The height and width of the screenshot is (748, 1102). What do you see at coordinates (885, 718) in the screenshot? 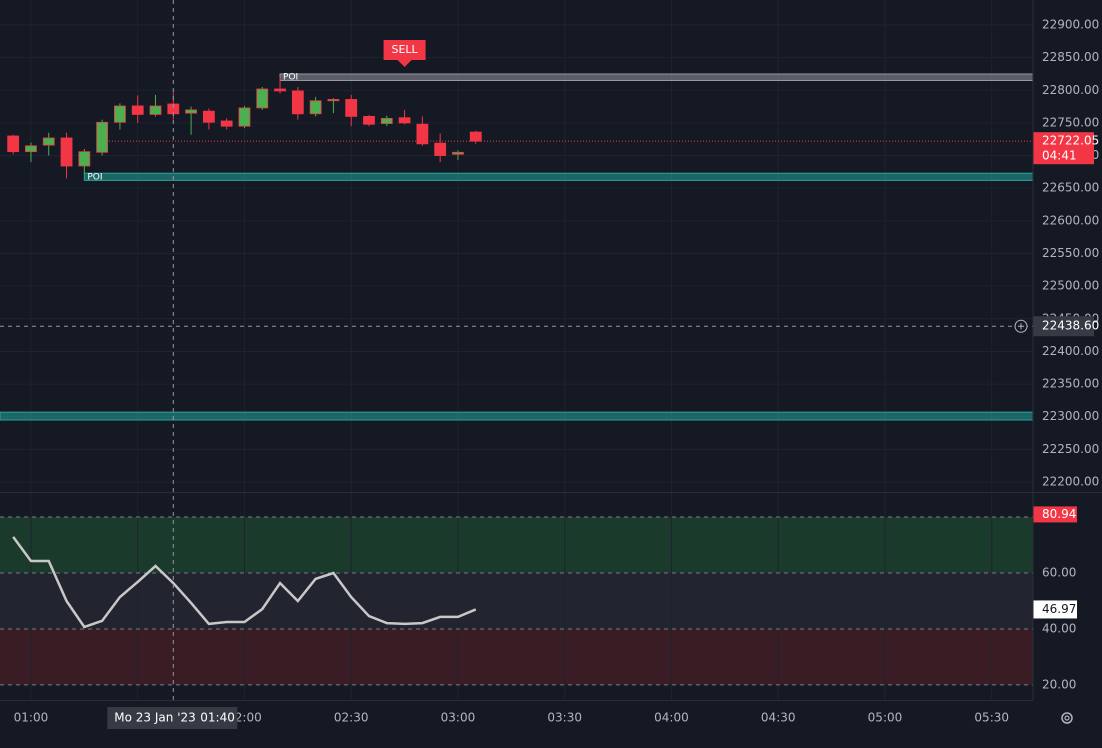
I see `x-tick-label: 05:00` at bounding box center [885, 718].